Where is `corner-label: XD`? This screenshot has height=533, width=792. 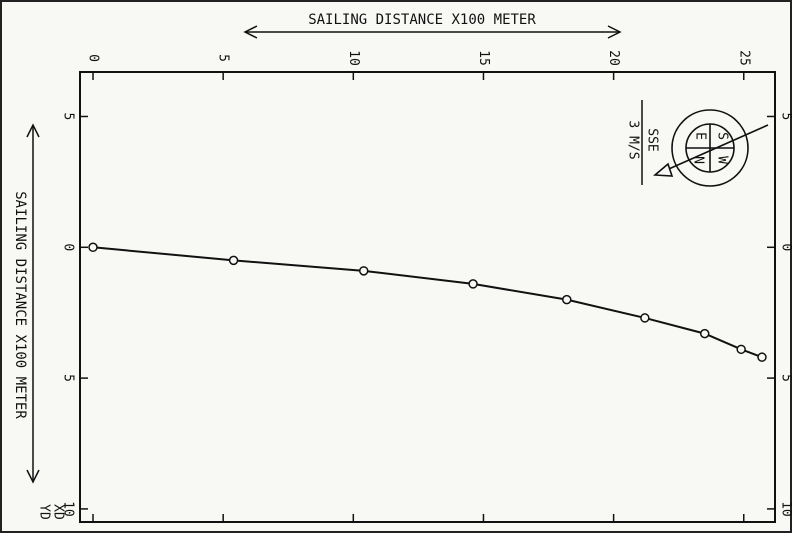
corner-label: XD is located at coordinates (58, 512).